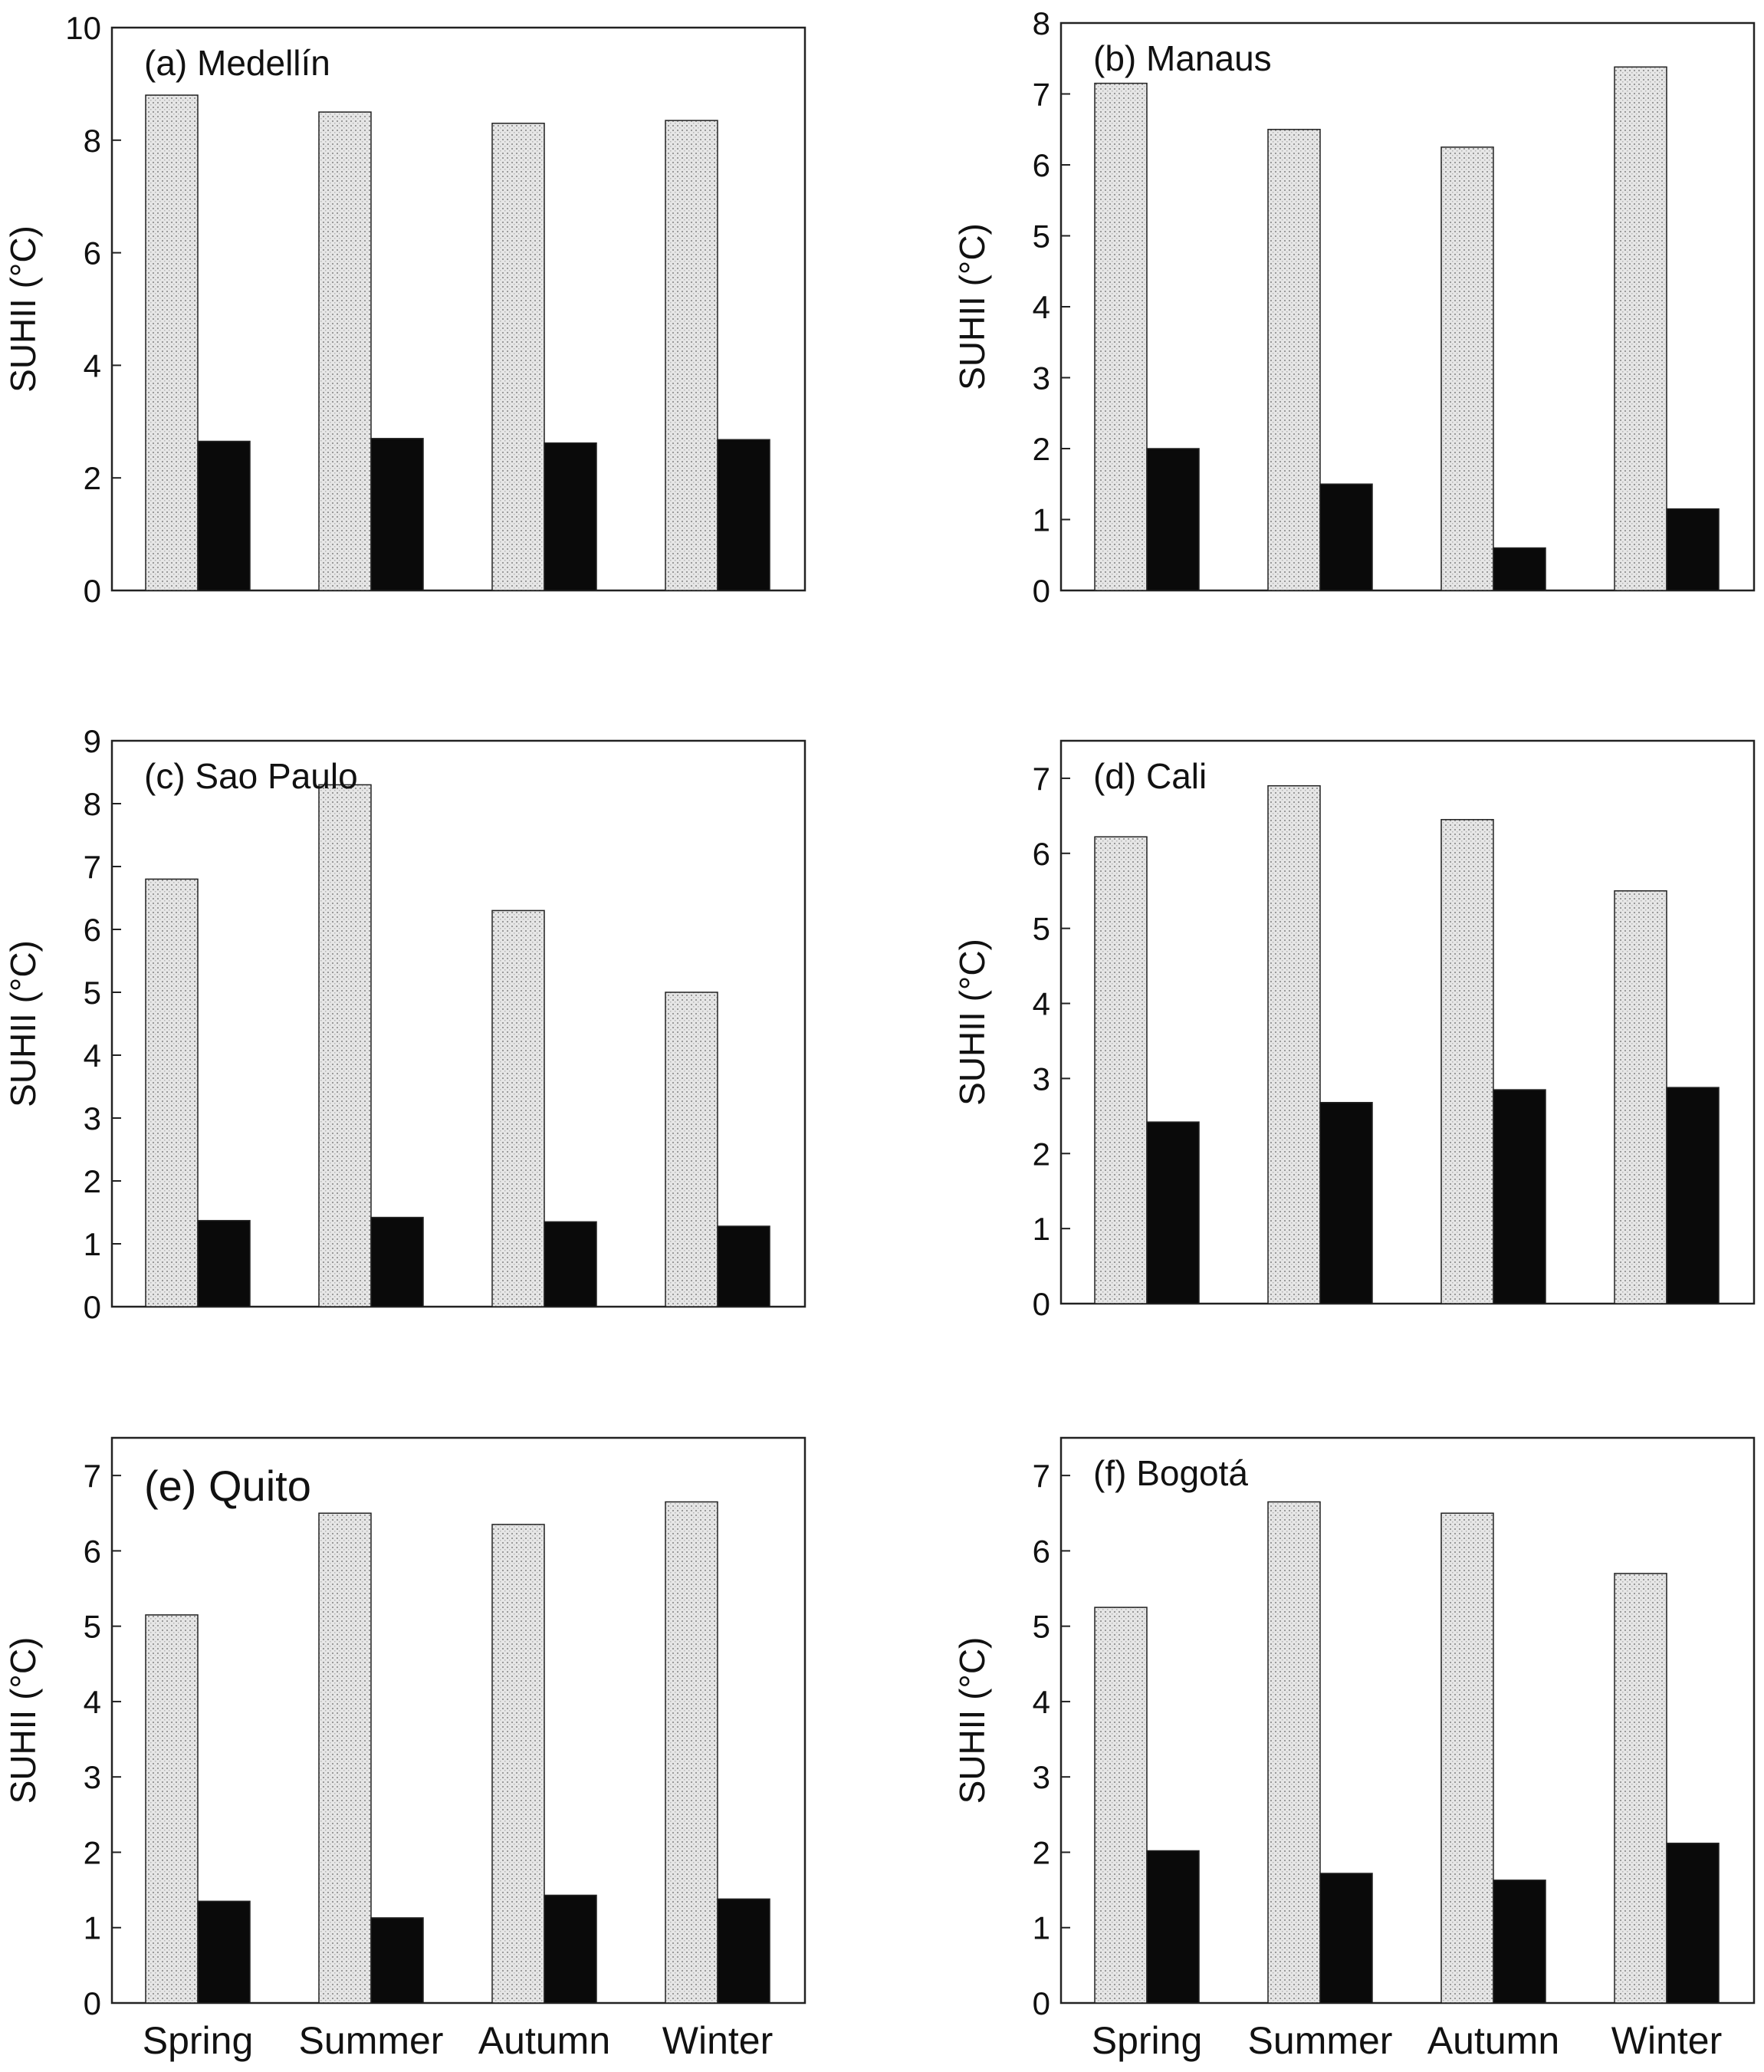 Image resolution: width=1764 pixels, height=2072 pixels. What do you see at coordinates (83, 28) in the screenshot?
I see `y-tick-label: 10` at bounding box center [83, 28].